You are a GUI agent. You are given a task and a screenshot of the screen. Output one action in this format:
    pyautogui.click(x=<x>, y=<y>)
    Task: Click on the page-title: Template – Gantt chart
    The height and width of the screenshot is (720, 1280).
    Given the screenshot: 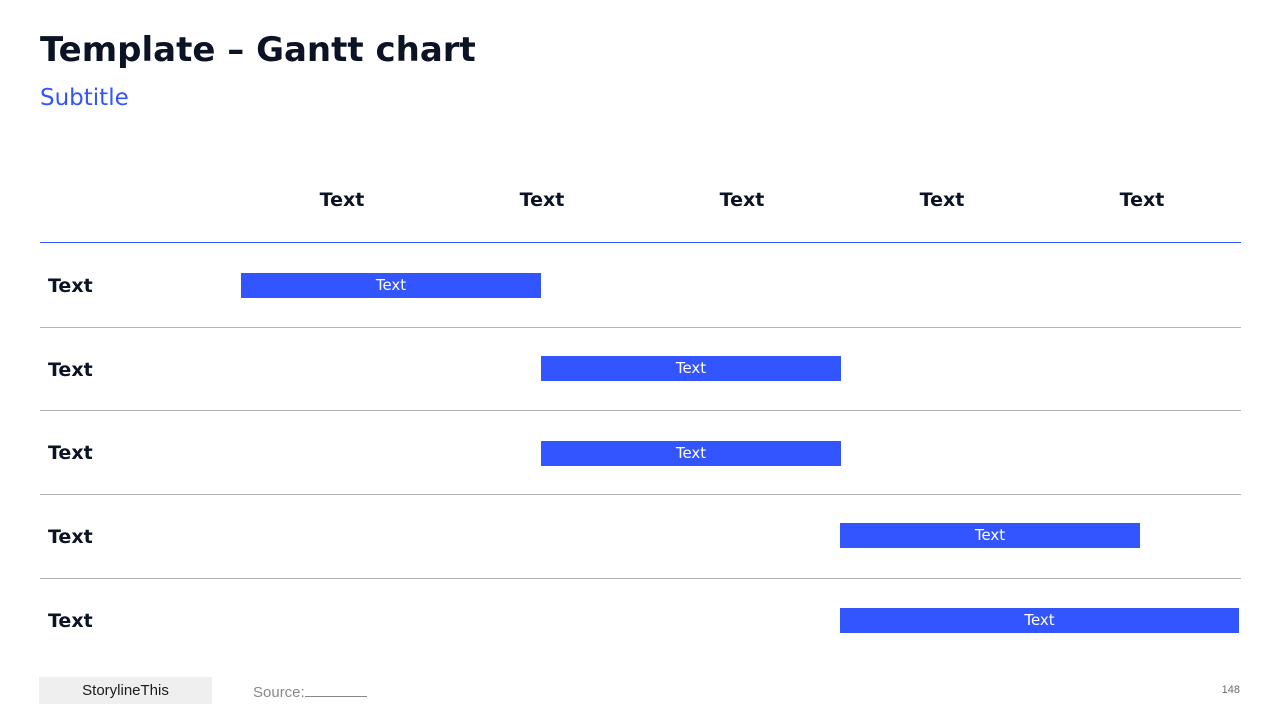 What is the action you would take?
    pyautogui.click(x=258, y=50)
    